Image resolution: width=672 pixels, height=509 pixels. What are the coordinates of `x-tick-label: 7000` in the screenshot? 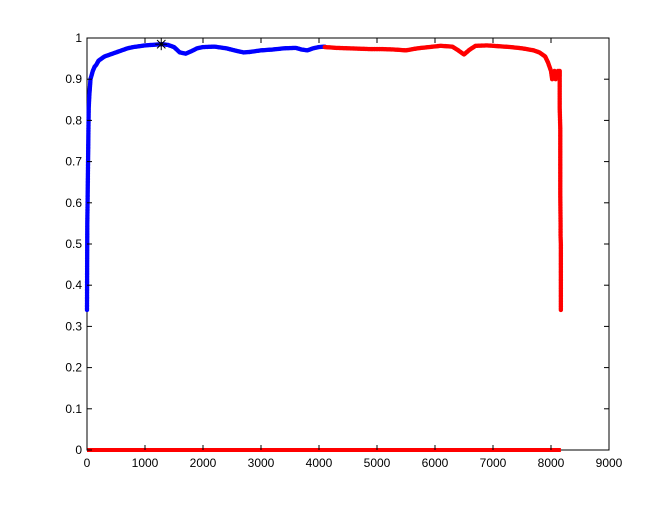 It's located at (493, 463).